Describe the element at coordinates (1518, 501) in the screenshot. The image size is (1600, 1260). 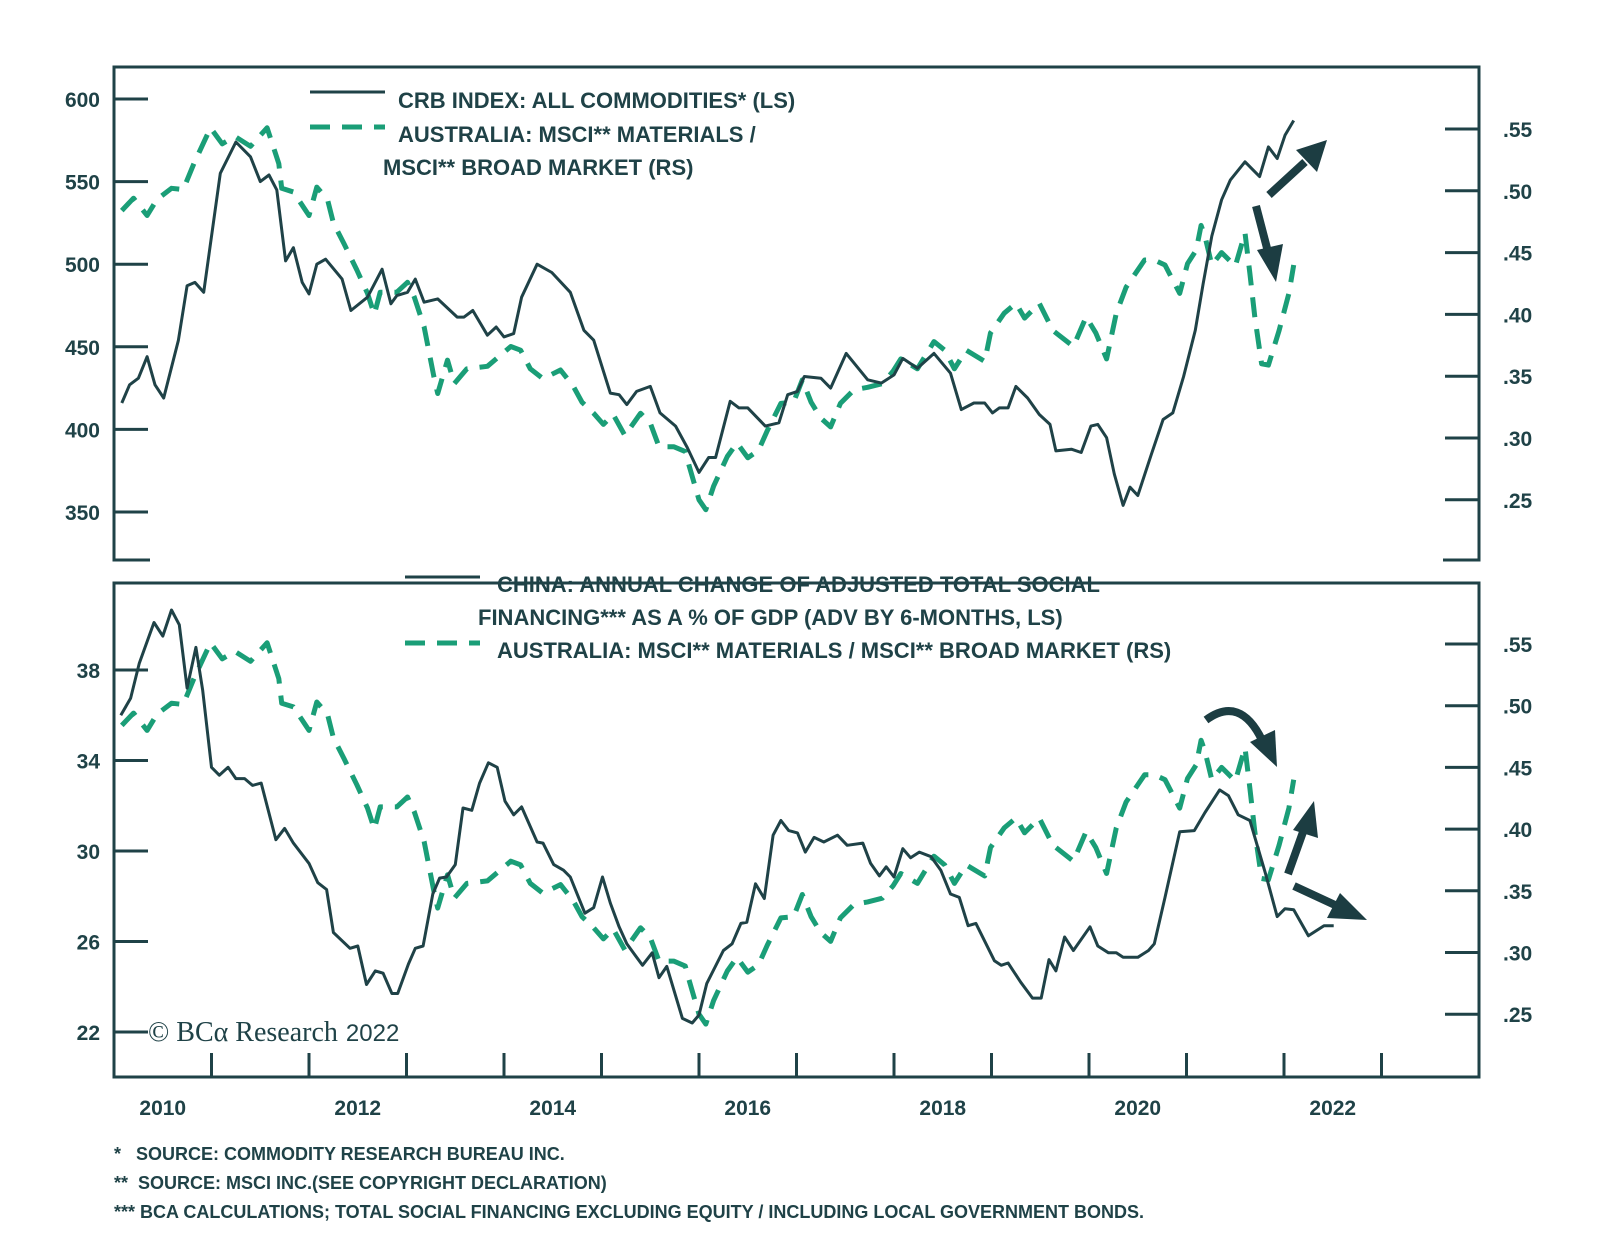
I see `top-right-axis-tick-label: .25` at that location.